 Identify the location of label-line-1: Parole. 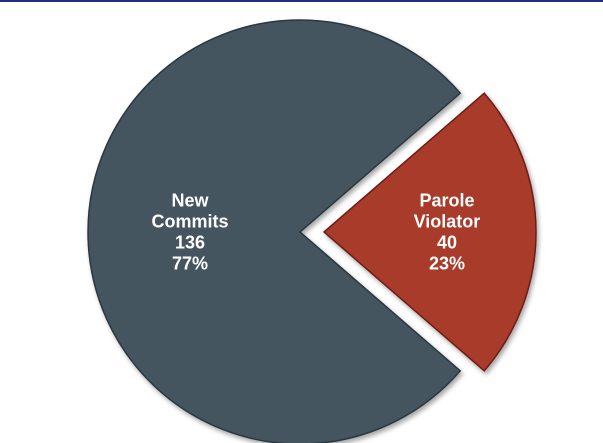
(446, 201).